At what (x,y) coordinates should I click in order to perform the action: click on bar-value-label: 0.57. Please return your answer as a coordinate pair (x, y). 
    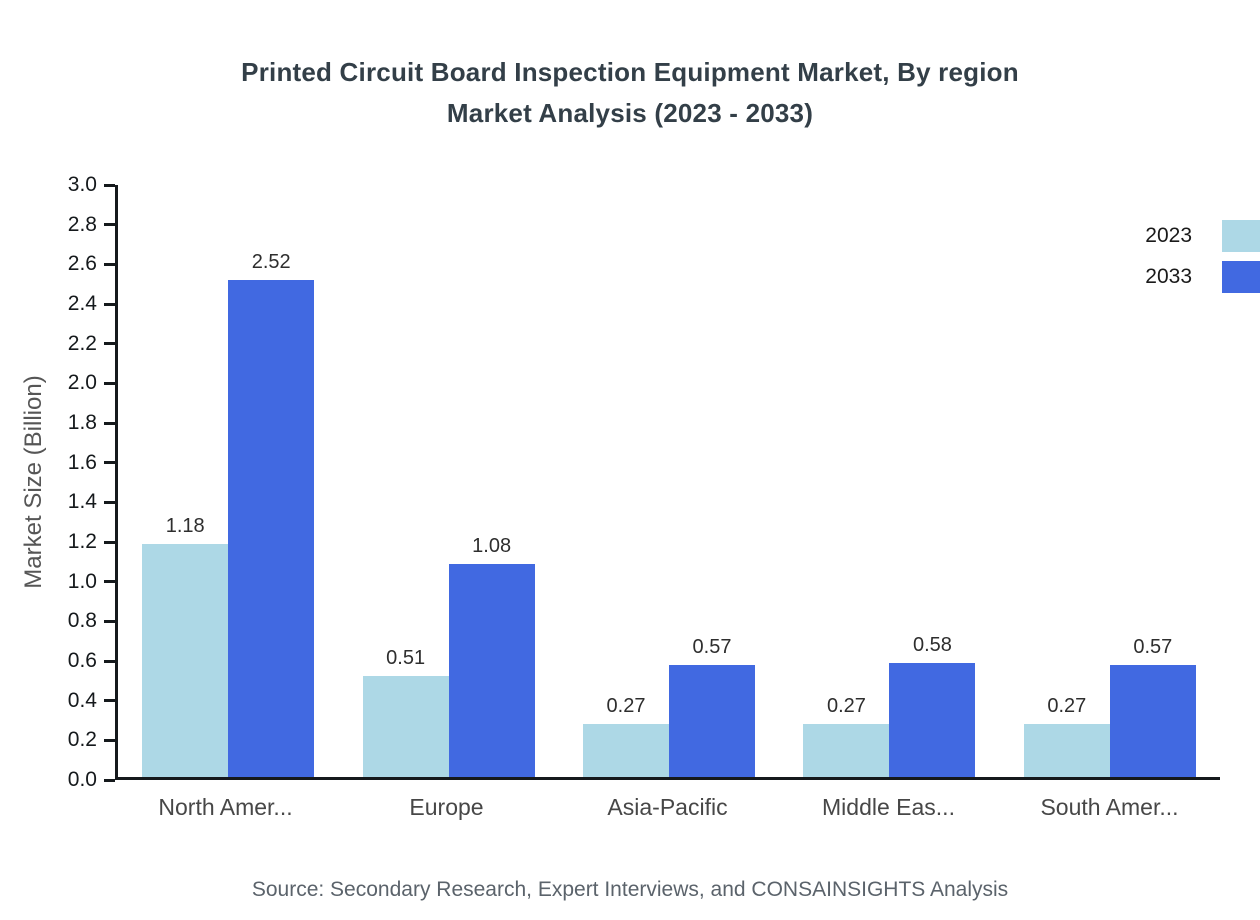
    Looking at the image, I should click on (1153, 646).